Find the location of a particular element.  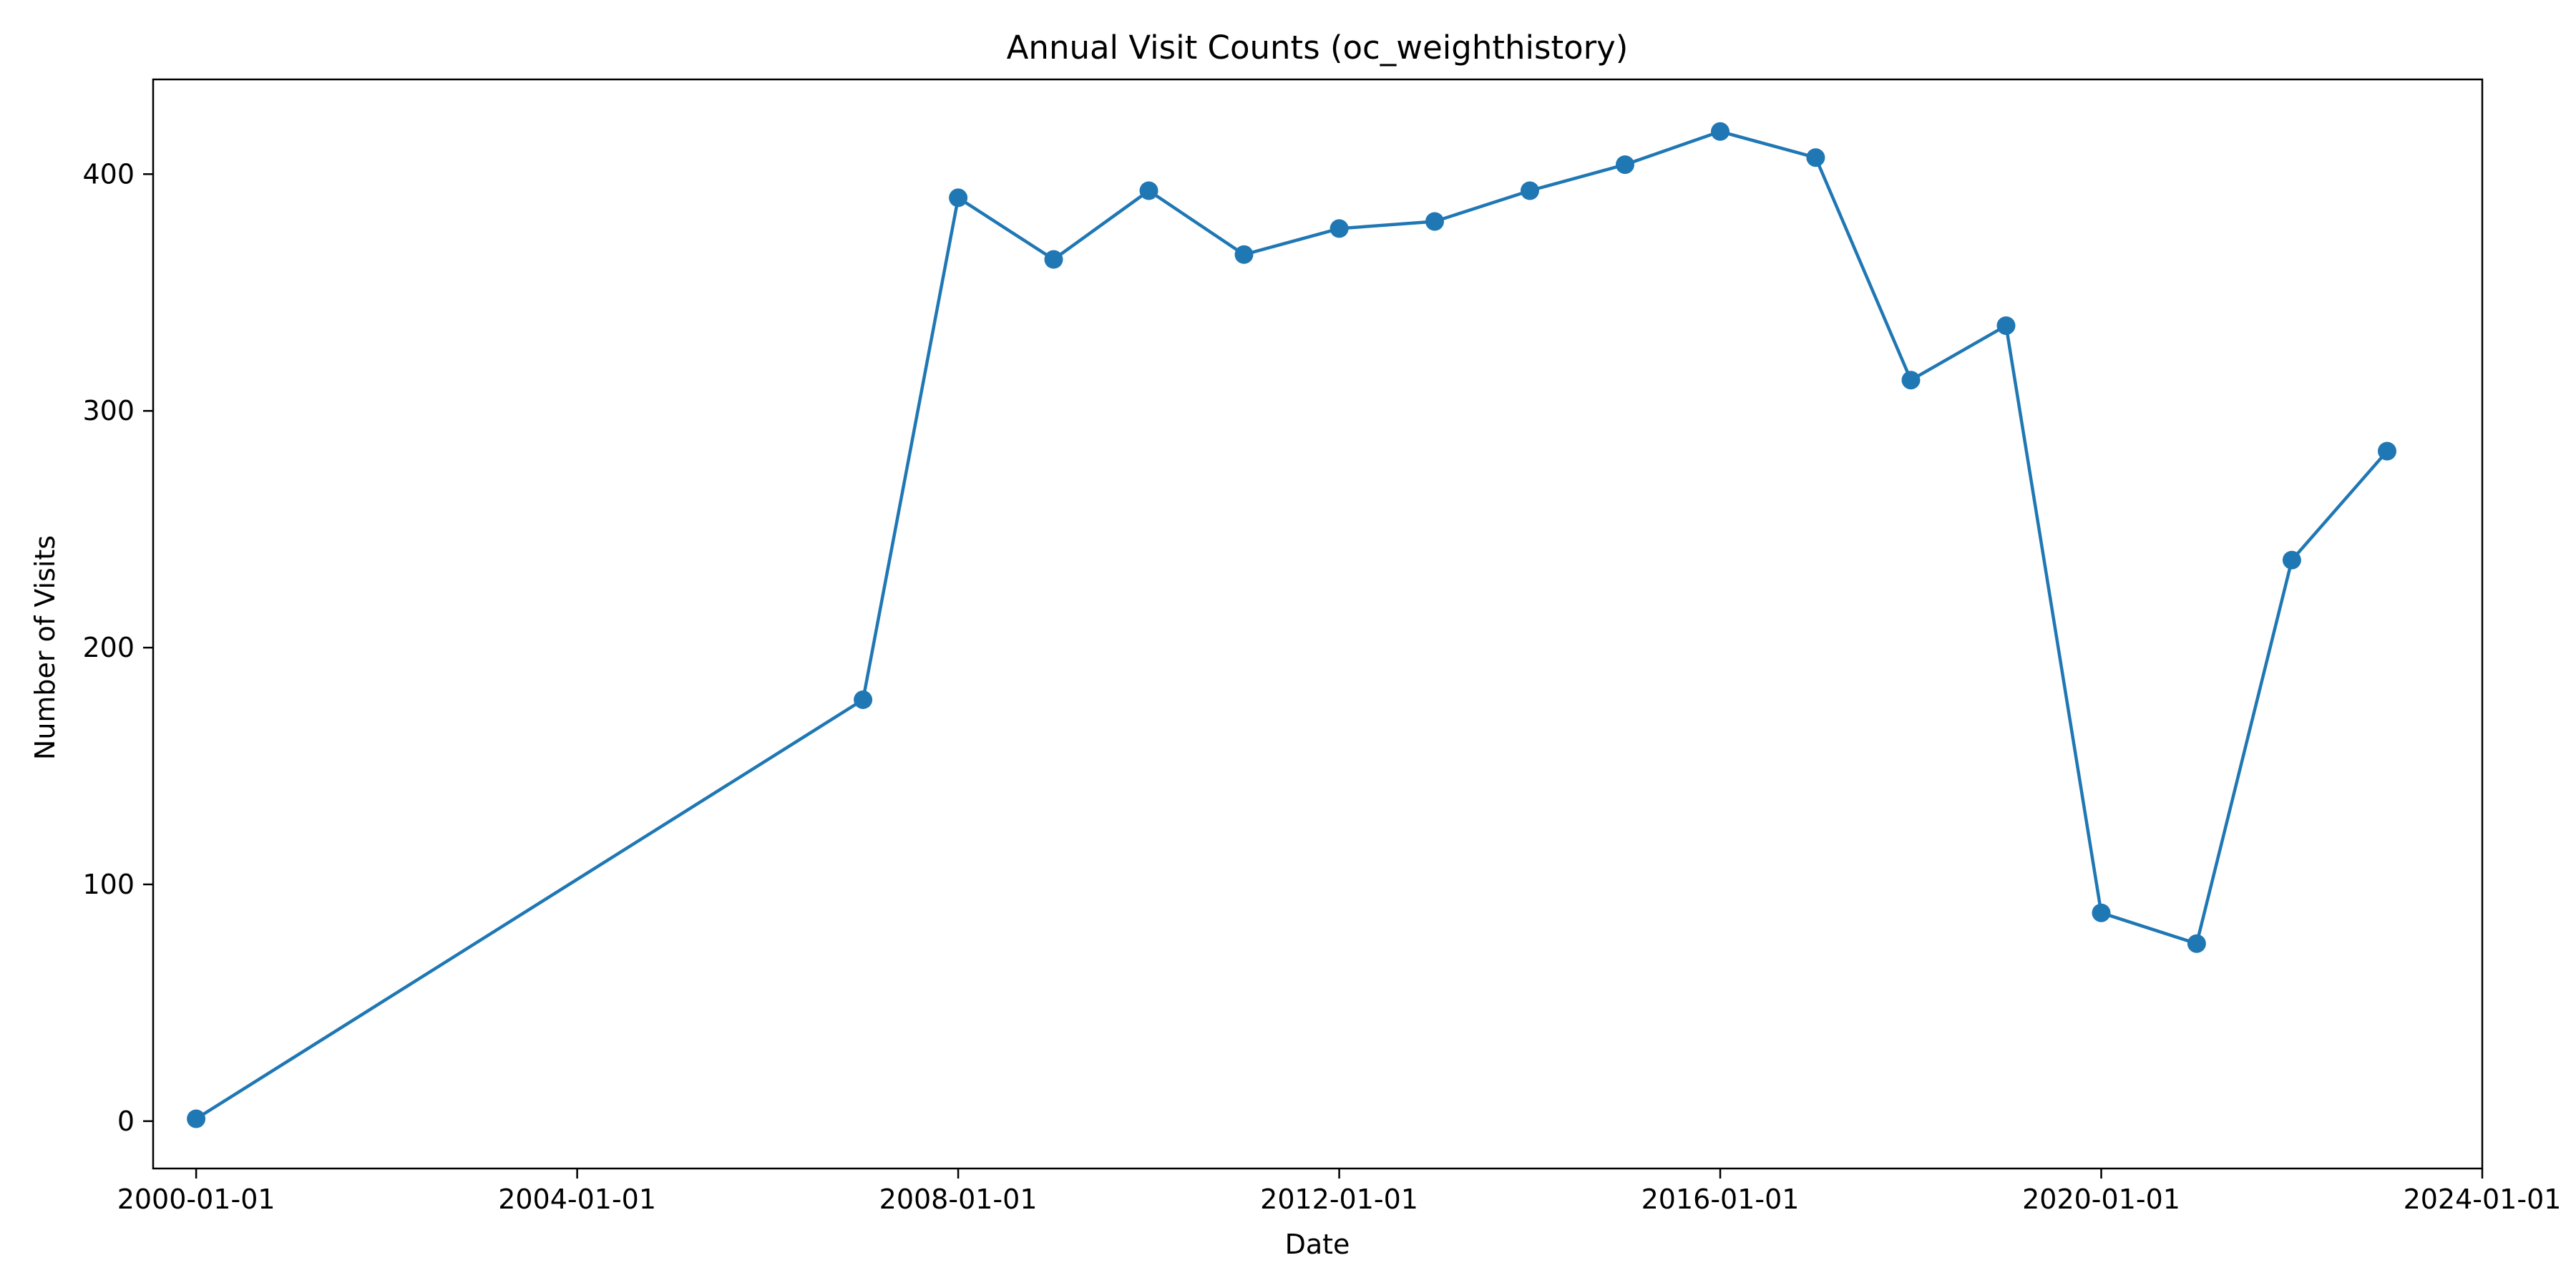

y-axis-label: Number of Visits is located at coordinates (45, 647).